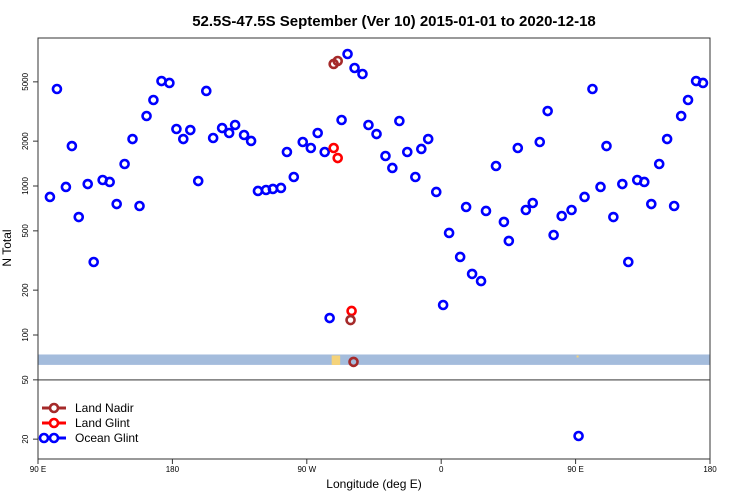 This screenshot has height=500, width=750. Describe the element at coordinates (25, 81) in the screenshot. I see `y-tick-label: 5000` at that location.